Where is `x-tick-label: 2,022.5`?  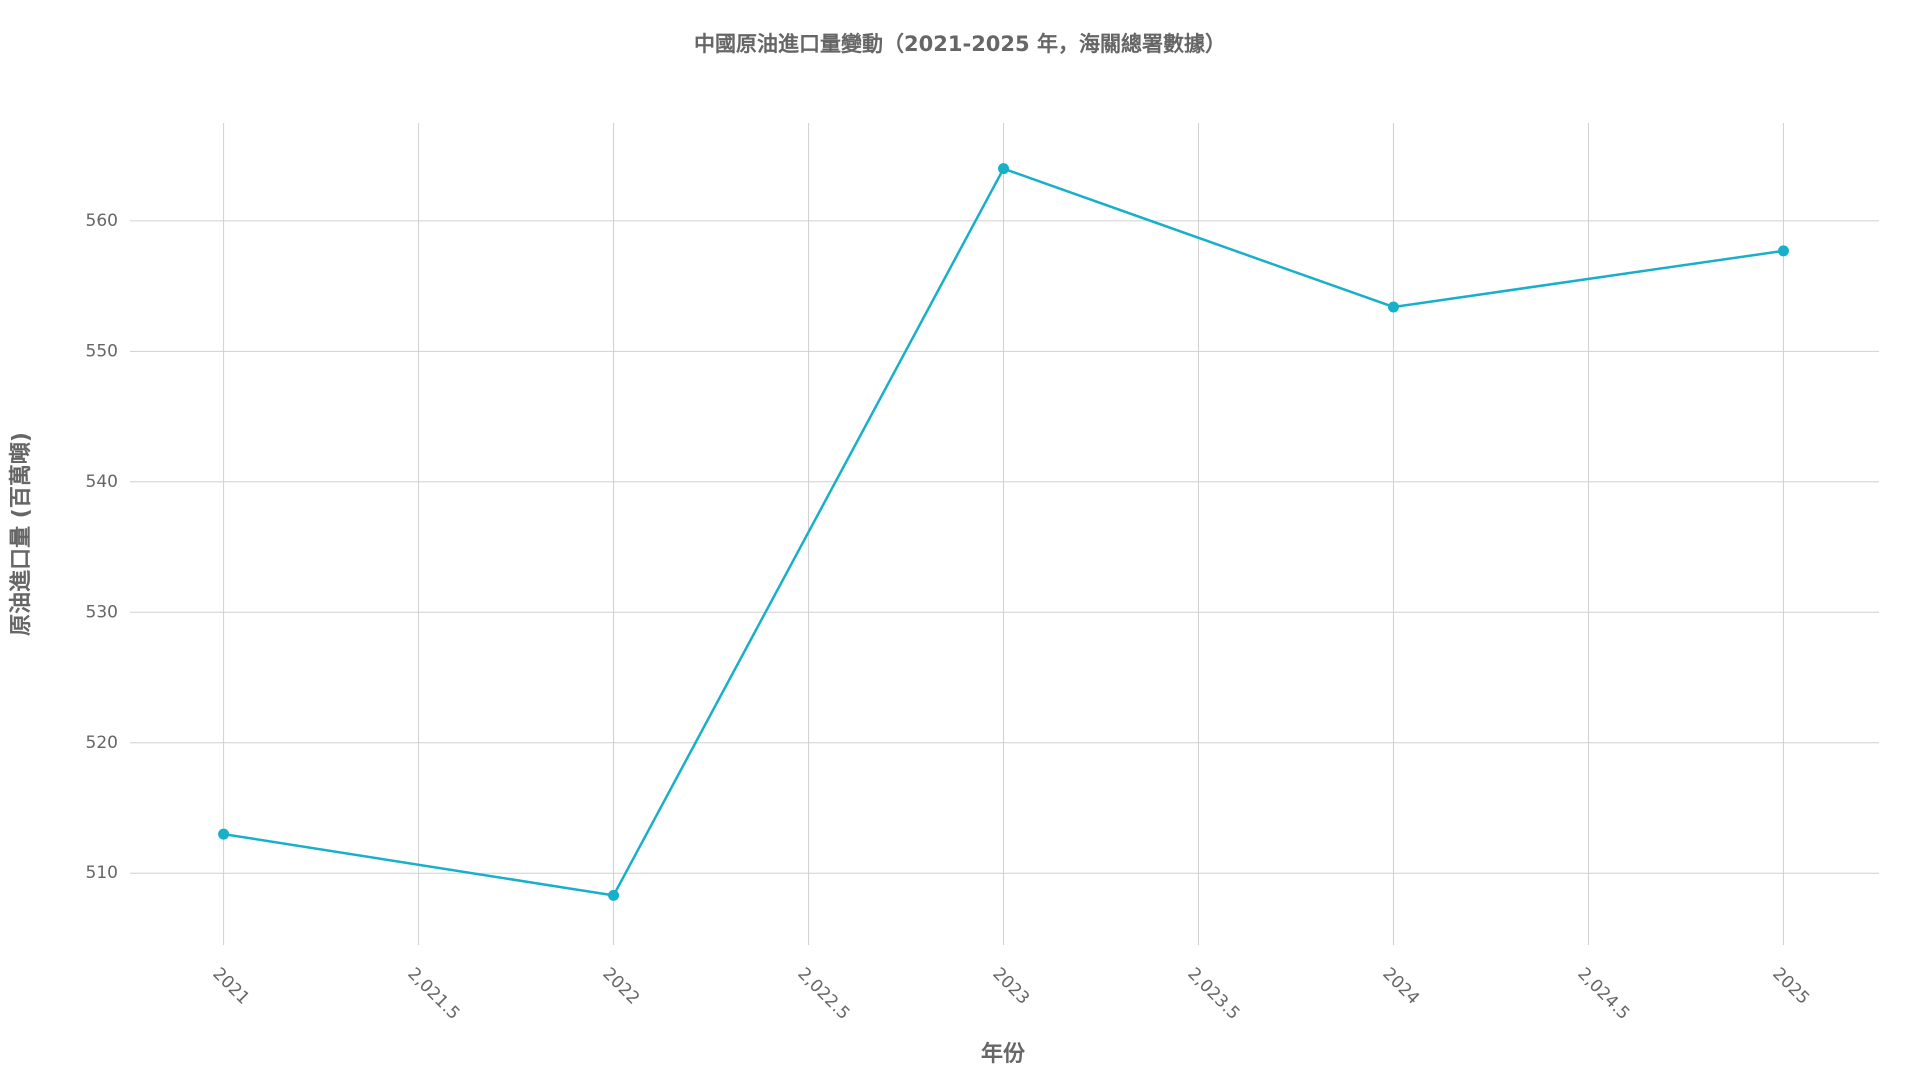 x-tick-label: 2,022.5 is located at coordinates (823, 994).